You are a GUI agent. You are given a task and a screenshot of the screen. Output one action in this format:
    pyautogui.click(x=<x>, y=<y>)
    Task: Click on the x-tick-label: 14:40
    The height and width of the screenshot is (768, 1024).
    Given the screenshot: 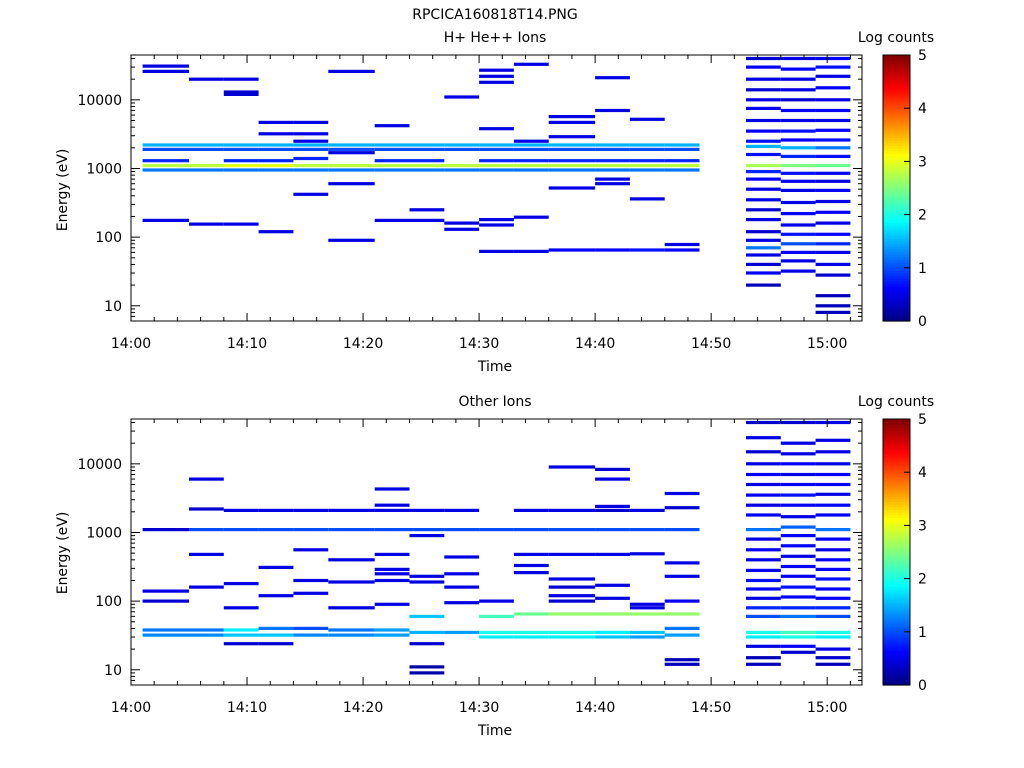 What is the action you would take?
    pyautogui.click(x=595, y=708)
    